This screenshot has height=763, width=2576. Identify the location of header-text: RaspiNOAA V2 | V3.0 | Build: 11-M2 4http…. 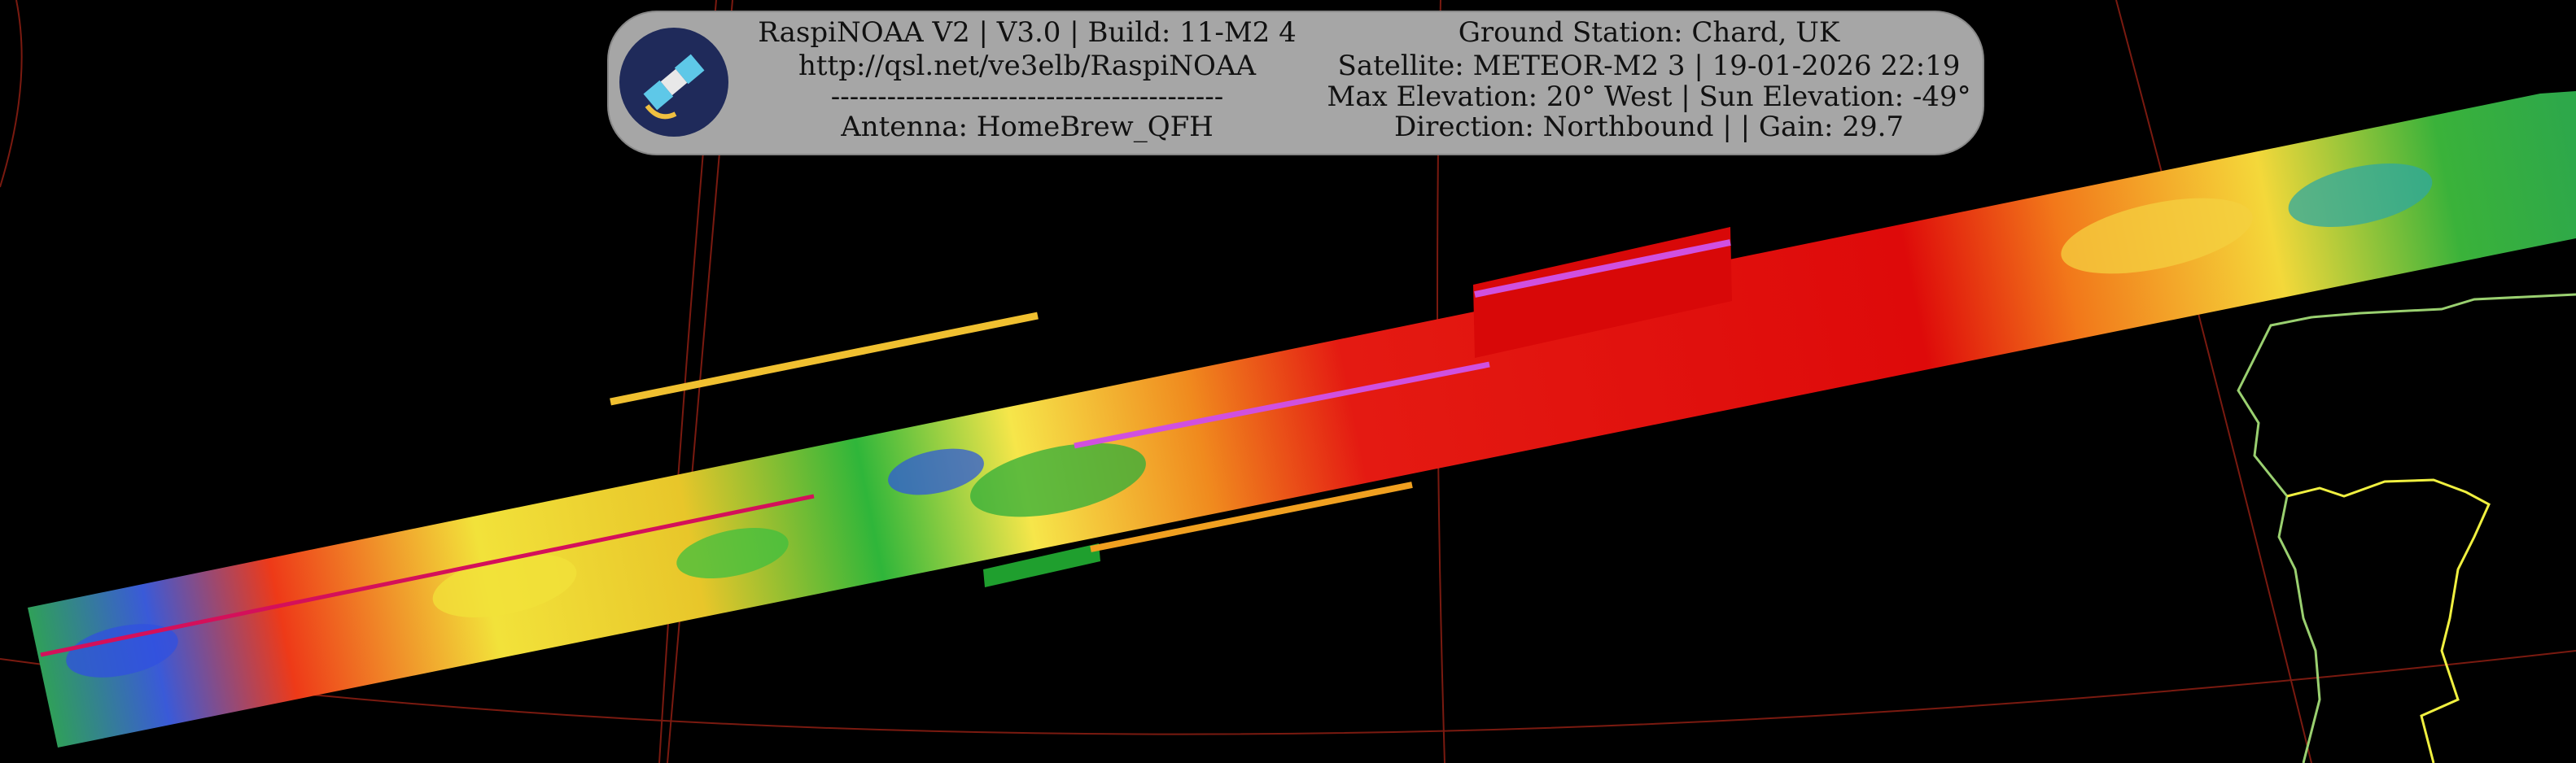
(1364, 79).